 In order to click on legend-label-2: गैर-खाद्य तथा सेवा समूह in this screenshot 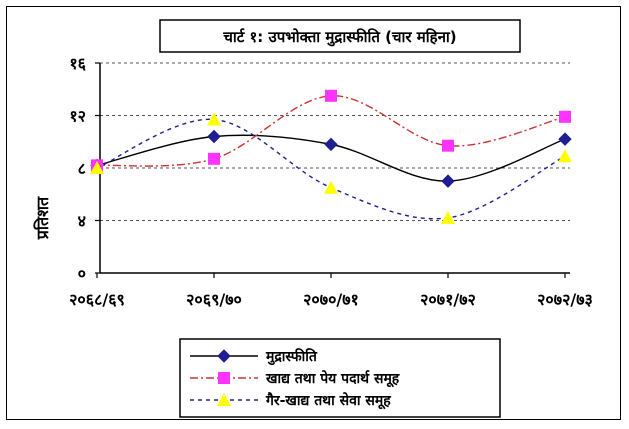, I will do `click(328, 401)`.